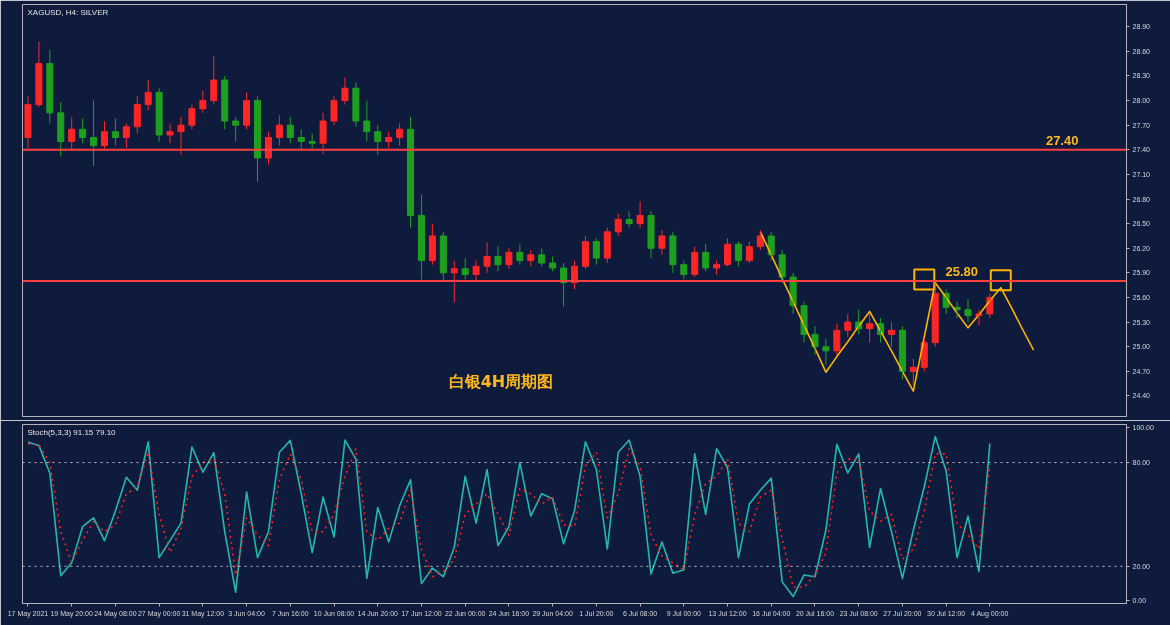 This screenshot has width=1170, height=625. I want to click on line-series, so click(897, 311).